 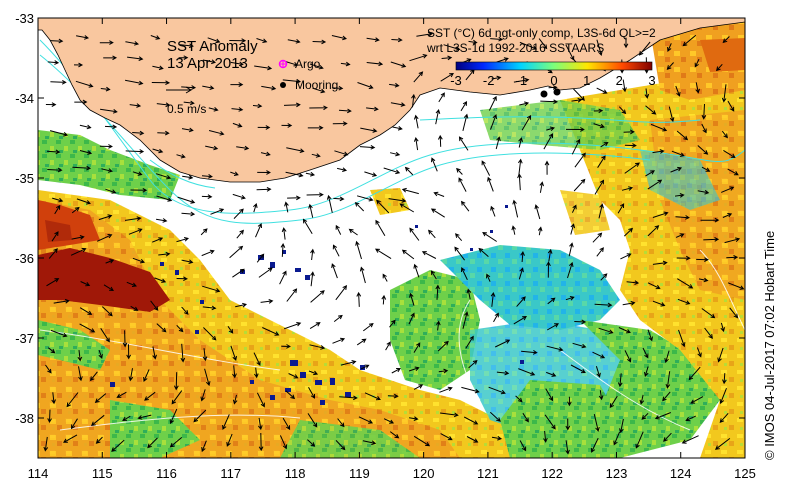 What do you see at coordinates (187, 109) in the screenshot?
I see `scale-label: 0.5 m/s` at bounding box center [187, 109].